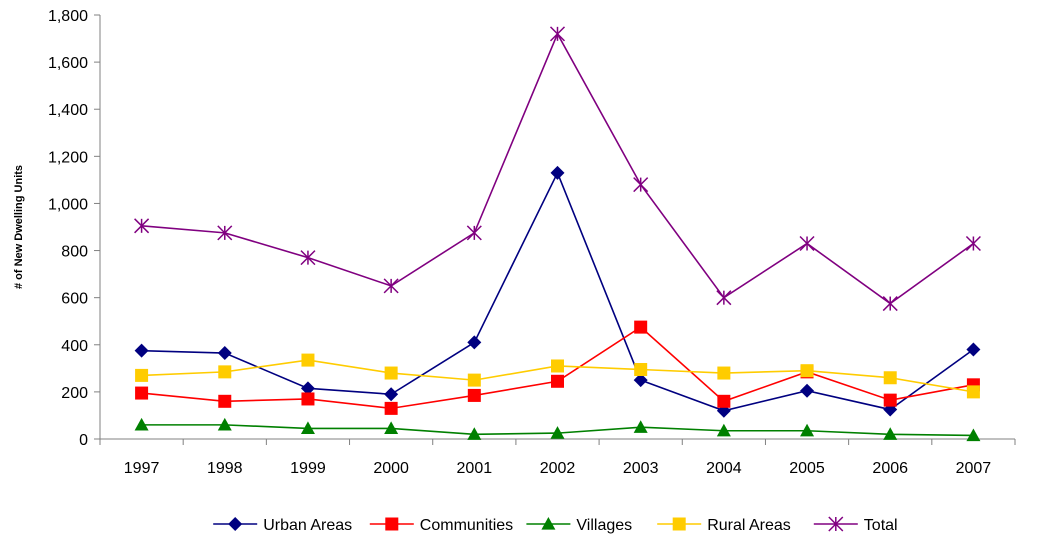 The width and height of the screenshot is (1052, 539). What do you see at coordinates (142, 468) in the screenshot?
I see `x-tick-label: 1997` at bounding box center [142, 468].